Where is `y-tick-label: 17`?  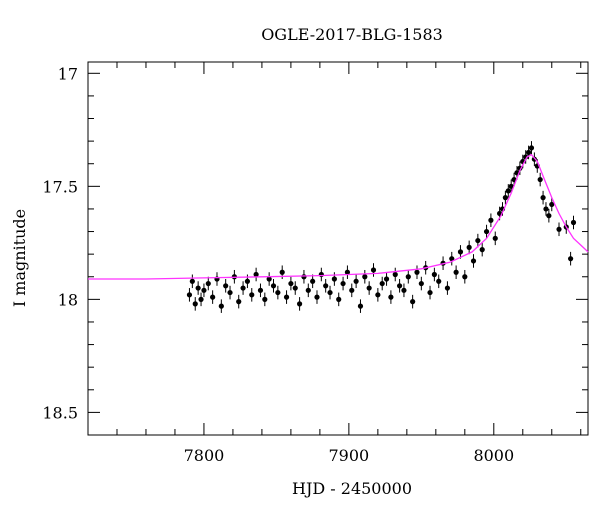 y-tick-label: 17 is located at coordinates (68, 73).